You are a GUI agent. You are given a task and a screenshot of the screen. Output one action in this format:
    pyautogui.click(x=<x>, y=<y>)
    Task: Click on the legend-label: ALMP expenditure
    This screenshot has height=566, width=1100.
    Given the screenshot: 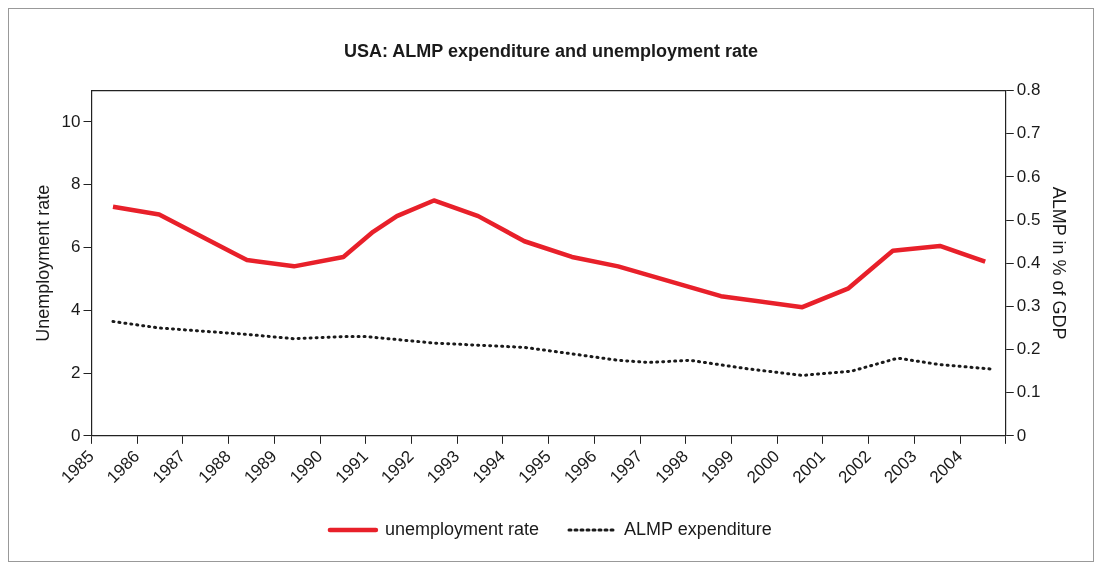 What is the action you would take?
    pyautogui.click(x=698, y=528)
    